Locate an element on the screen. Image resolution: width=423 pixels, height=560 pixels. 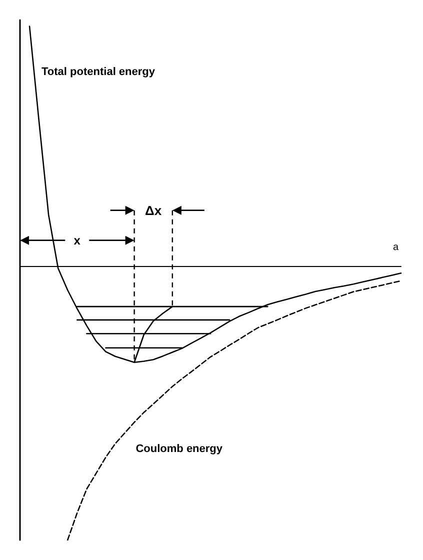
series-label: Total potential energy is located at coordinates (99, 72).